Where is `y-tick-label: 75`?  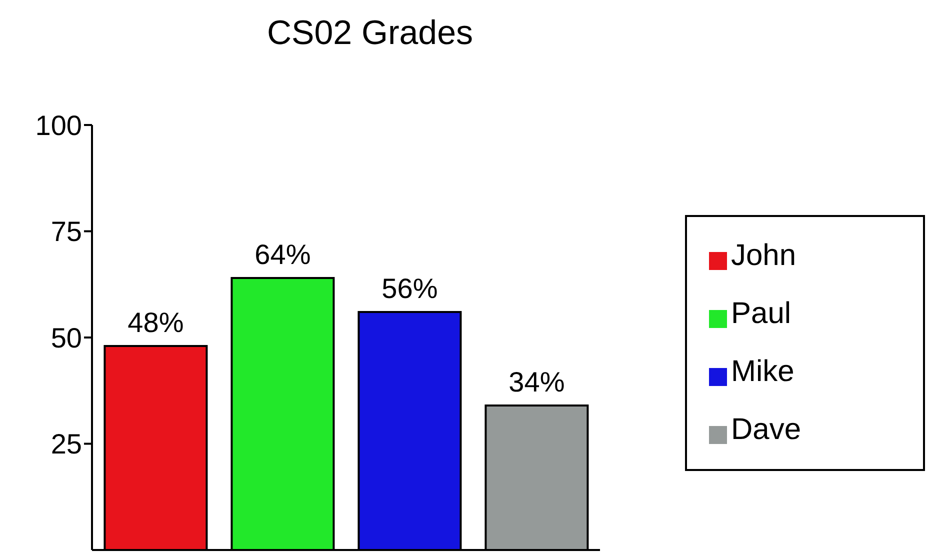
y-tick-label: 75 is located at coordinates (66, 232).